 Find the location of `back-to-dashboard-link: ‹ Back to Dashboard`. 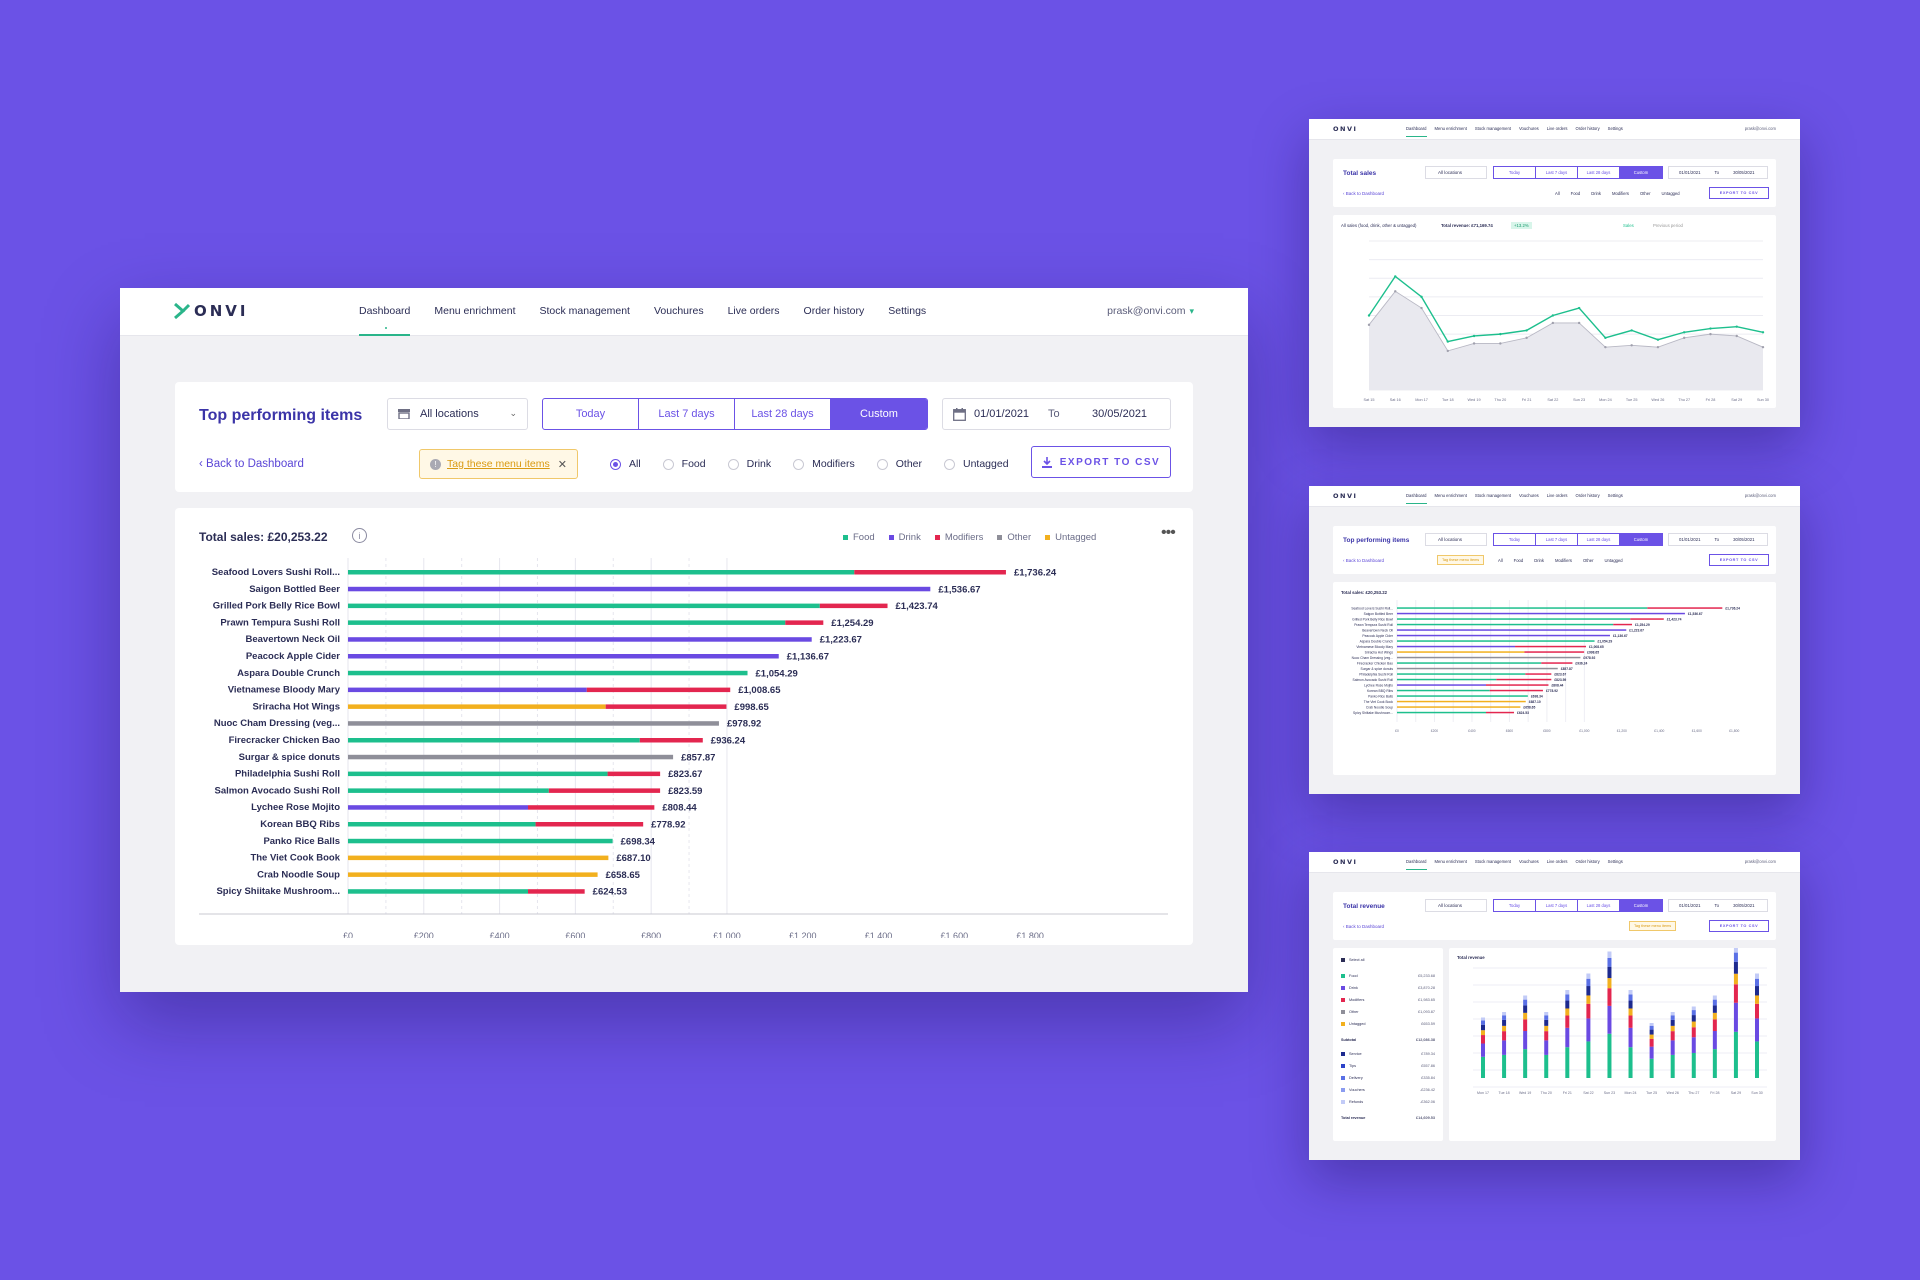

back-to-dashboard-link: ‹ Back to Dashboard is located at coordinates (251, 464).